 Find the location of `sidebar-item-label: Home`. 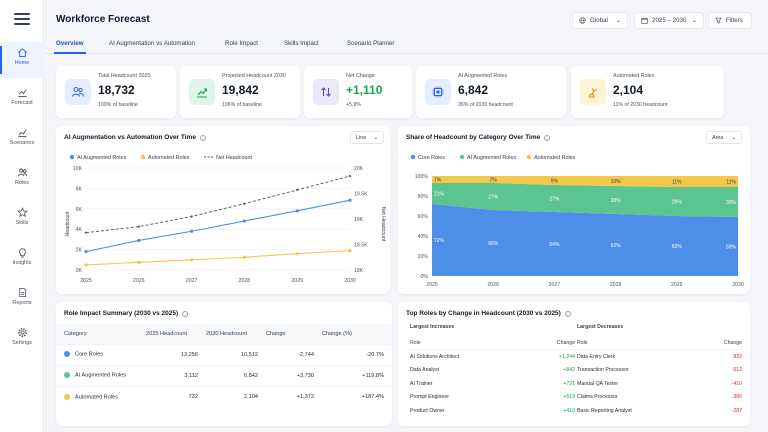

sidebar-item-label: Home is located at coordinates (22, 63).